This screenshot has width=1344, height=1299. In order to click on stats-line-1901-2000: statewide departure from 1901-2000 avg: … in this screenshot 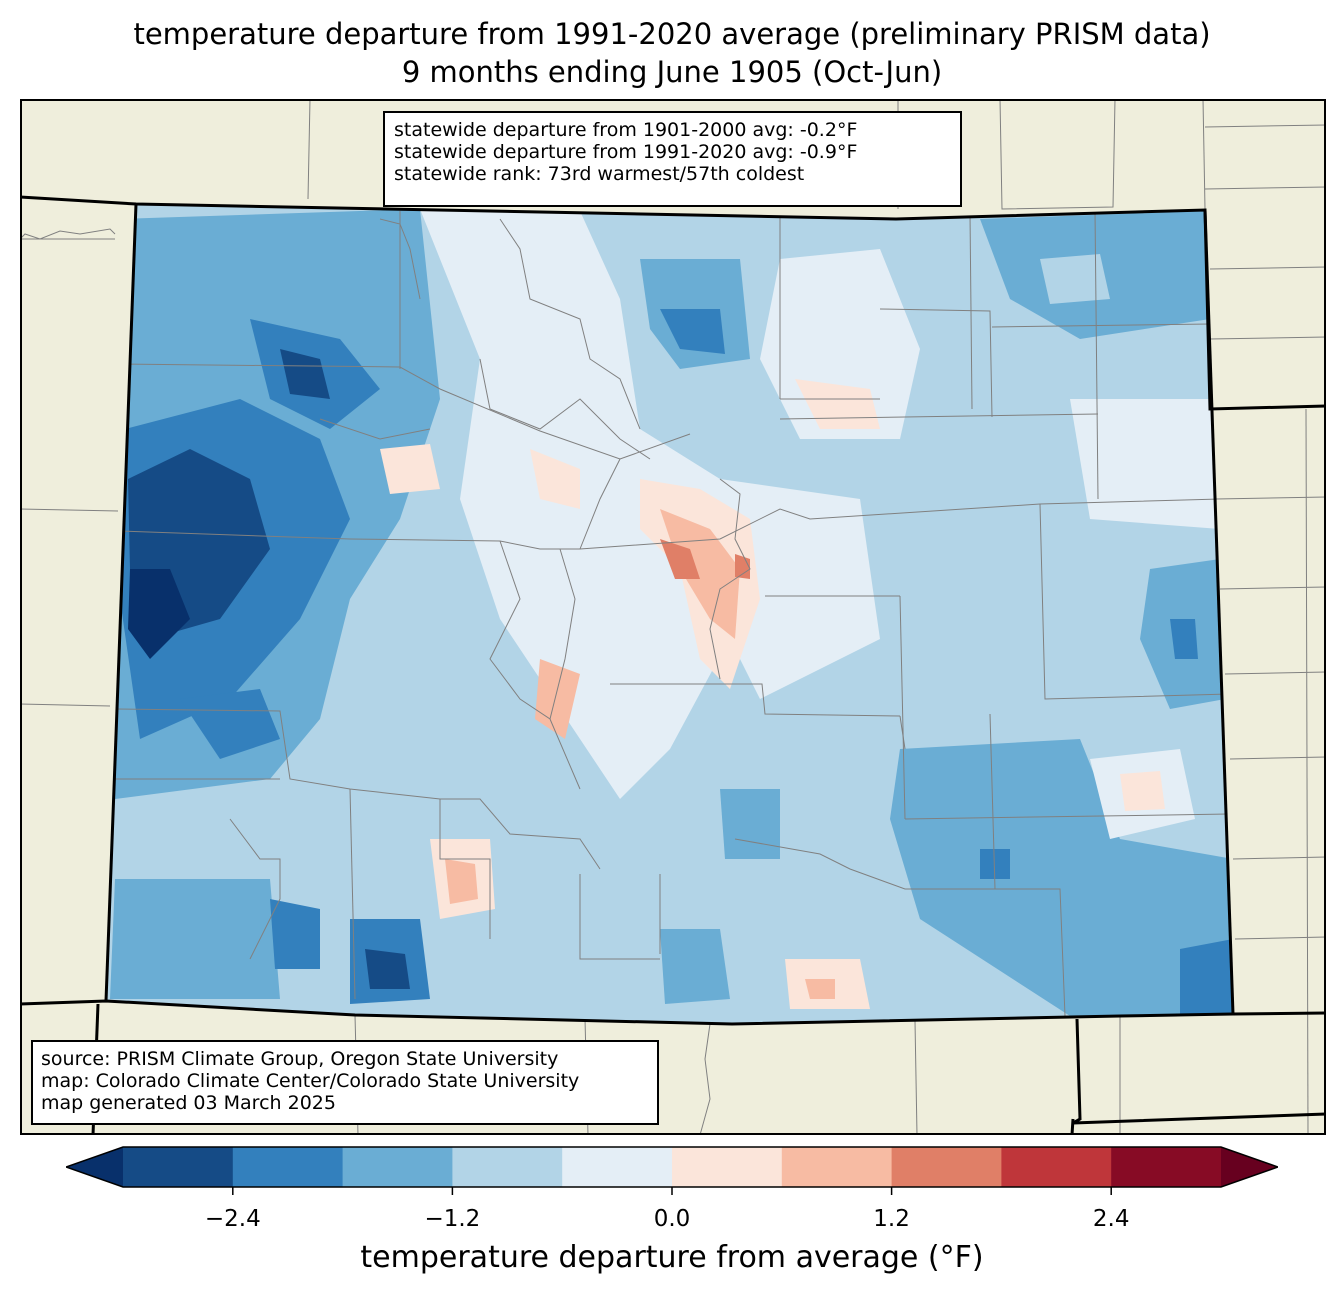, I will do `click(626, 130)`.